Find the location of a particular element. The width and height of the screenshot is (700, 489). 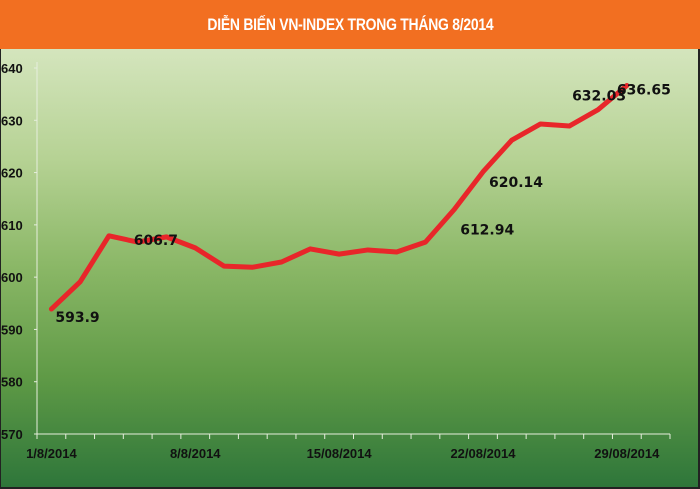

x-tick-label: 15/08/2014 is located at coordinates (340, 453).